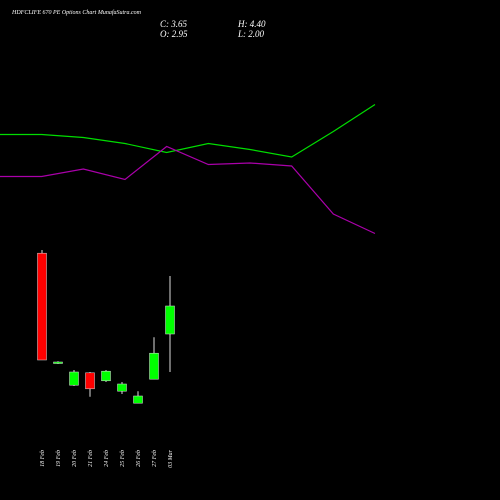 This screenshot has width=500, height=500. Describe the element at coordinates (123, 458) in the screenshot. I see `x-tick-label: 25 Feb` at that location.